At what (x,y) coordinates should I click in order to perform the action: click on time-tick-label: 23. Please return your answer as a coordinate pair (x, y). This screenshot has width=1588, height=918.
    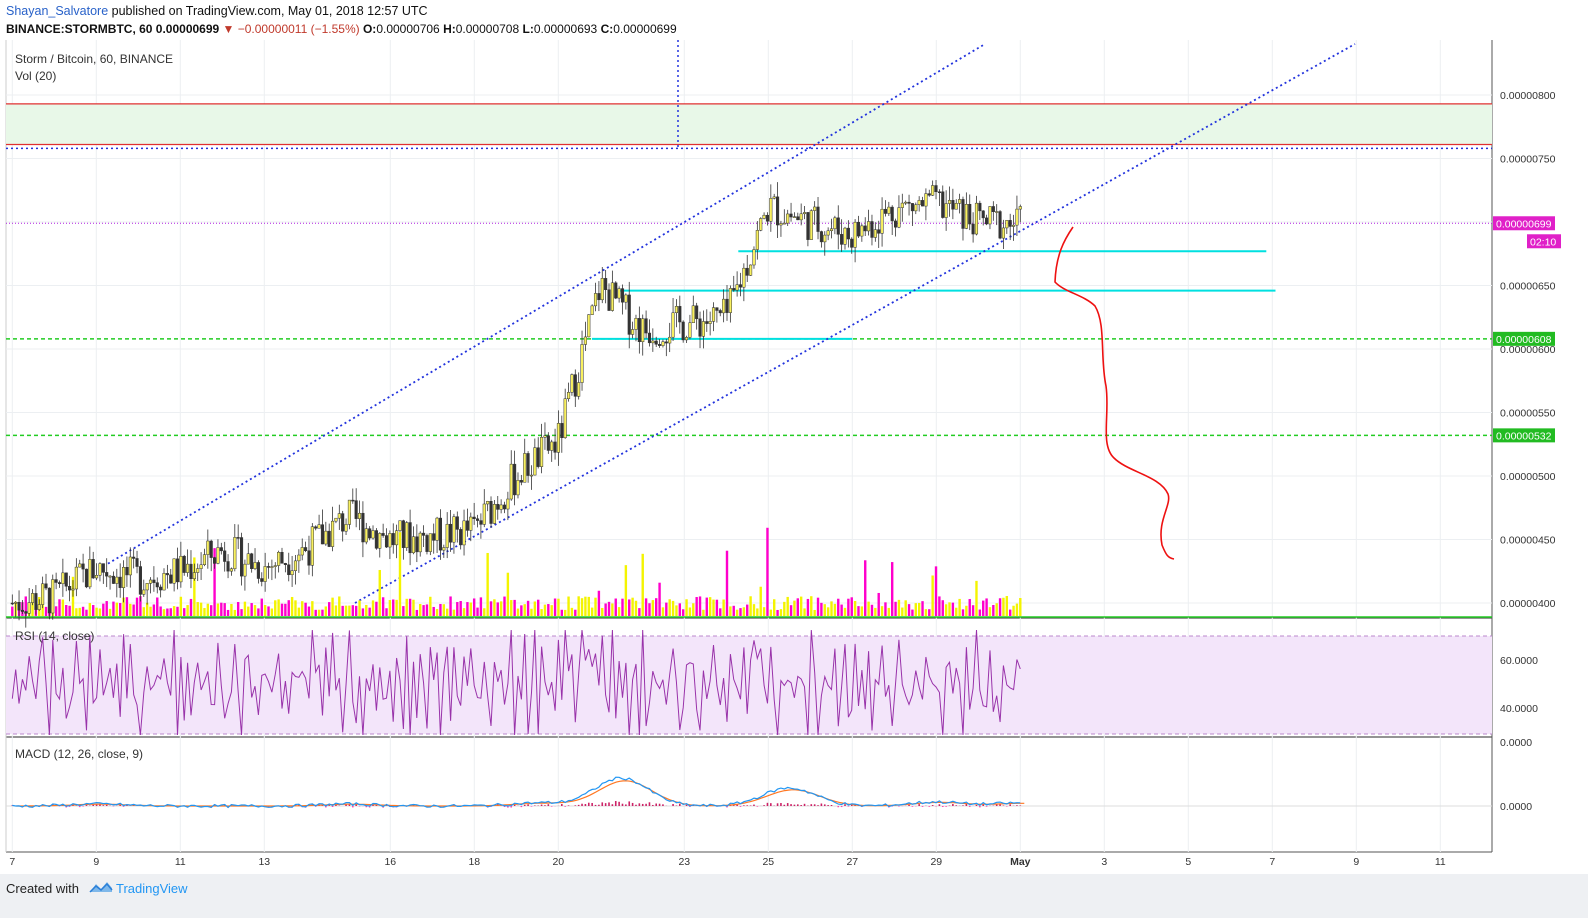
    Looking at the image, I should click on (684, 862).